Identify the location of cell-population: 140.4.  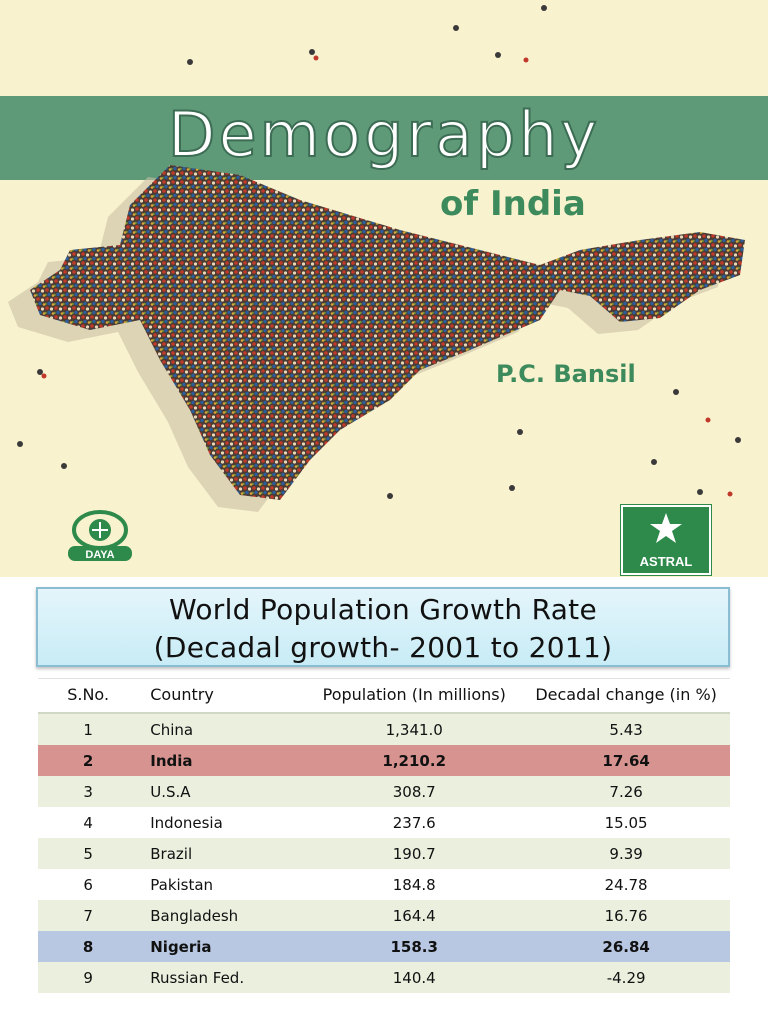
(414, 977).